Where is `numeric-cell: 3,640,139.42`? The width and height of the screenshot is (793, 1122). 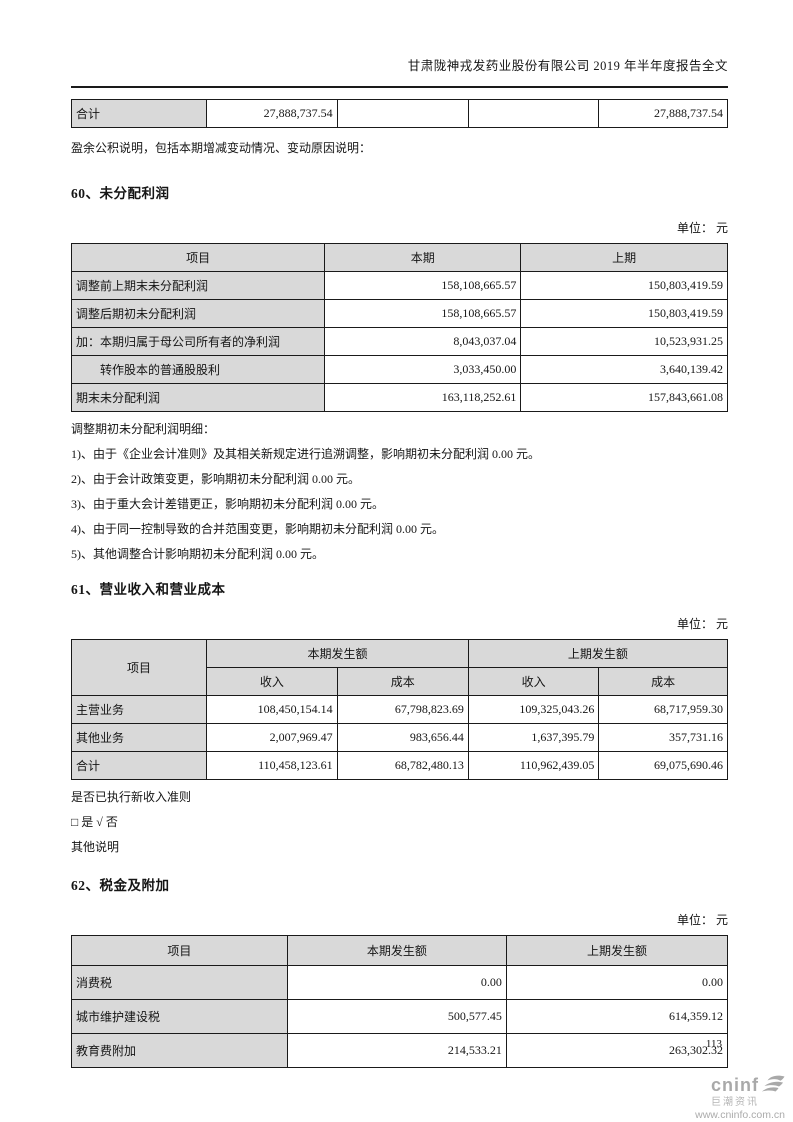 numeric-cell: 3,640,139.42 is located at coordinates (624, 369).